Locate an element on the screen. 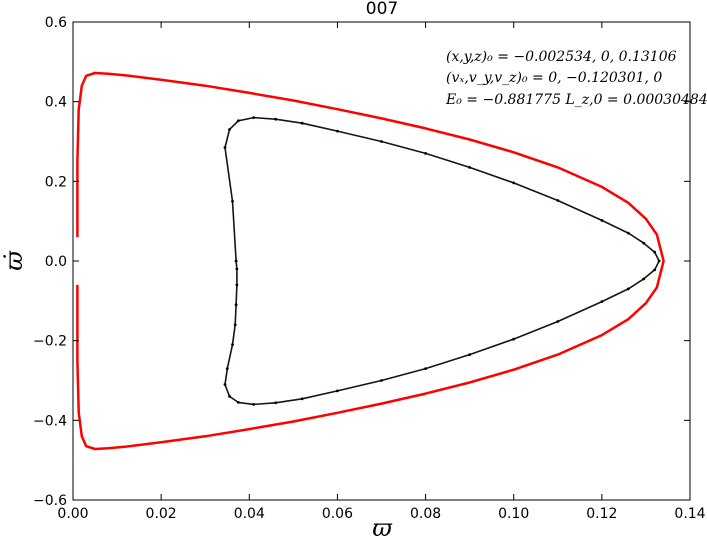 Image resolution: width=707 pixels, height=539 pixels. annotation-initial-velocity: (vₓ,v_y,v_z)₀ = 0, −0.120301, 0 is located at coordinates (554, 78).